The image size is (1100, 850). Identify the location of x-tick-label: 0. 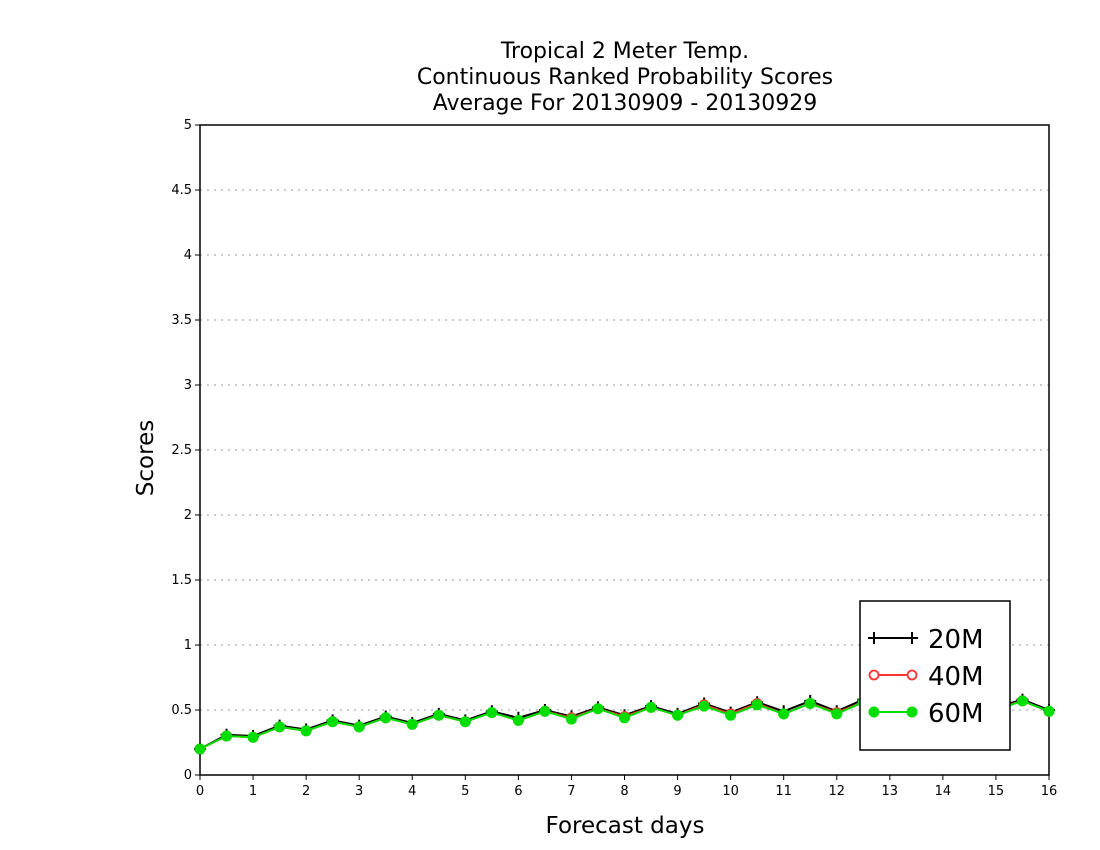
(200, 791).